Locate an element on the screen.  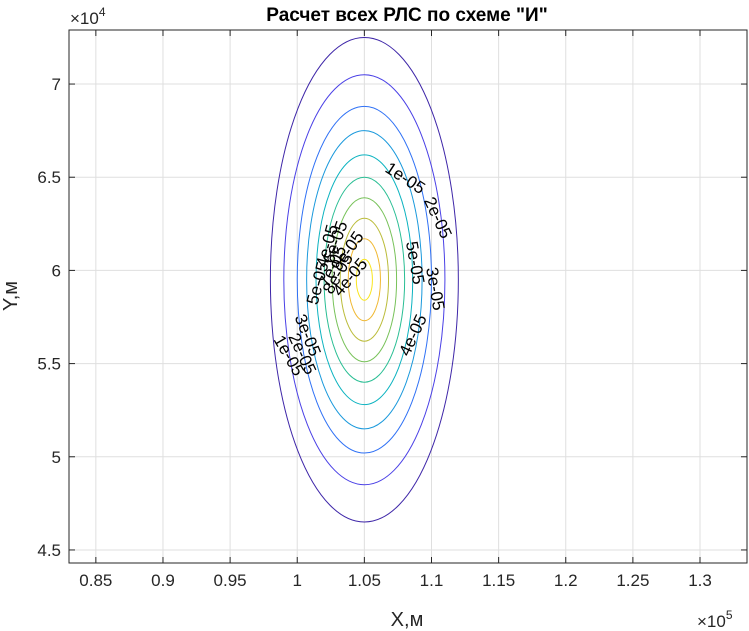
x-tick-label: 1.2 is located at coordinates (566, 580).